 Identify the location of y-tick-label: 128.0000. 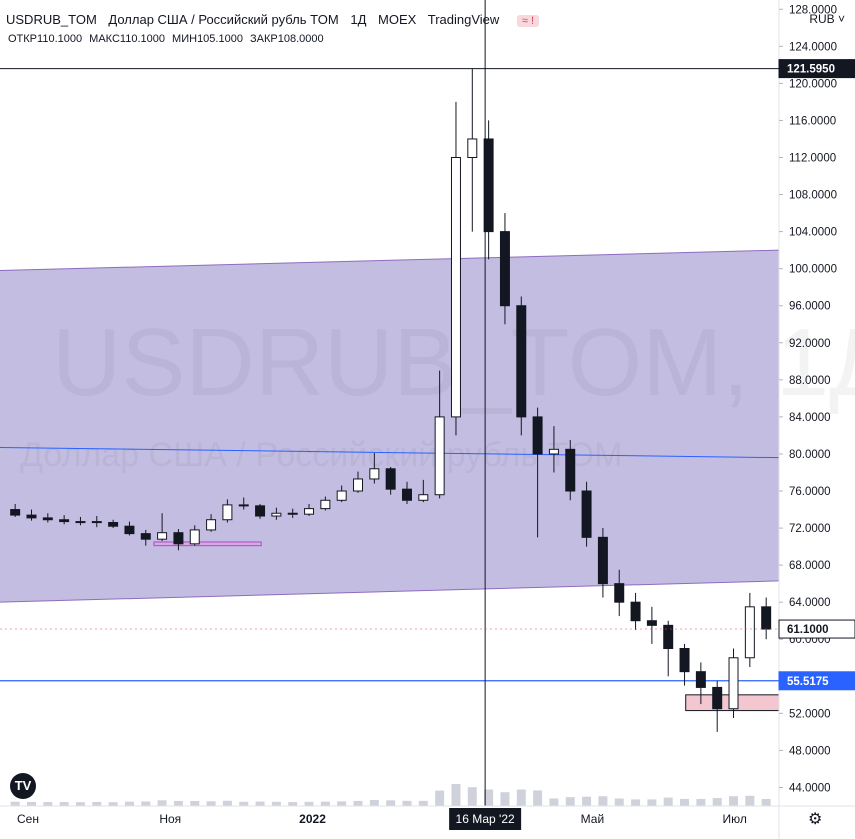
(813, 10).